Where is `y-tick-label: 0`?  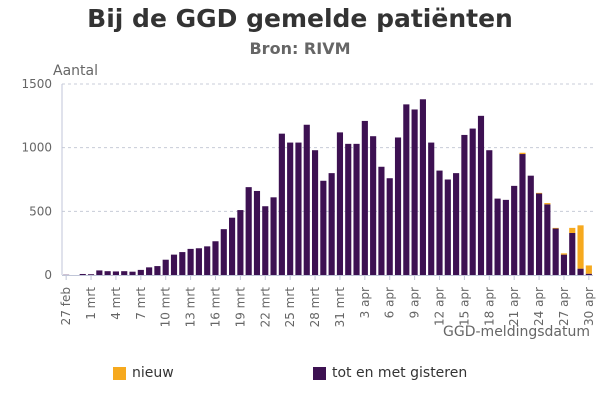
y-tick-label: 0 is located at coordinates (48, 275).